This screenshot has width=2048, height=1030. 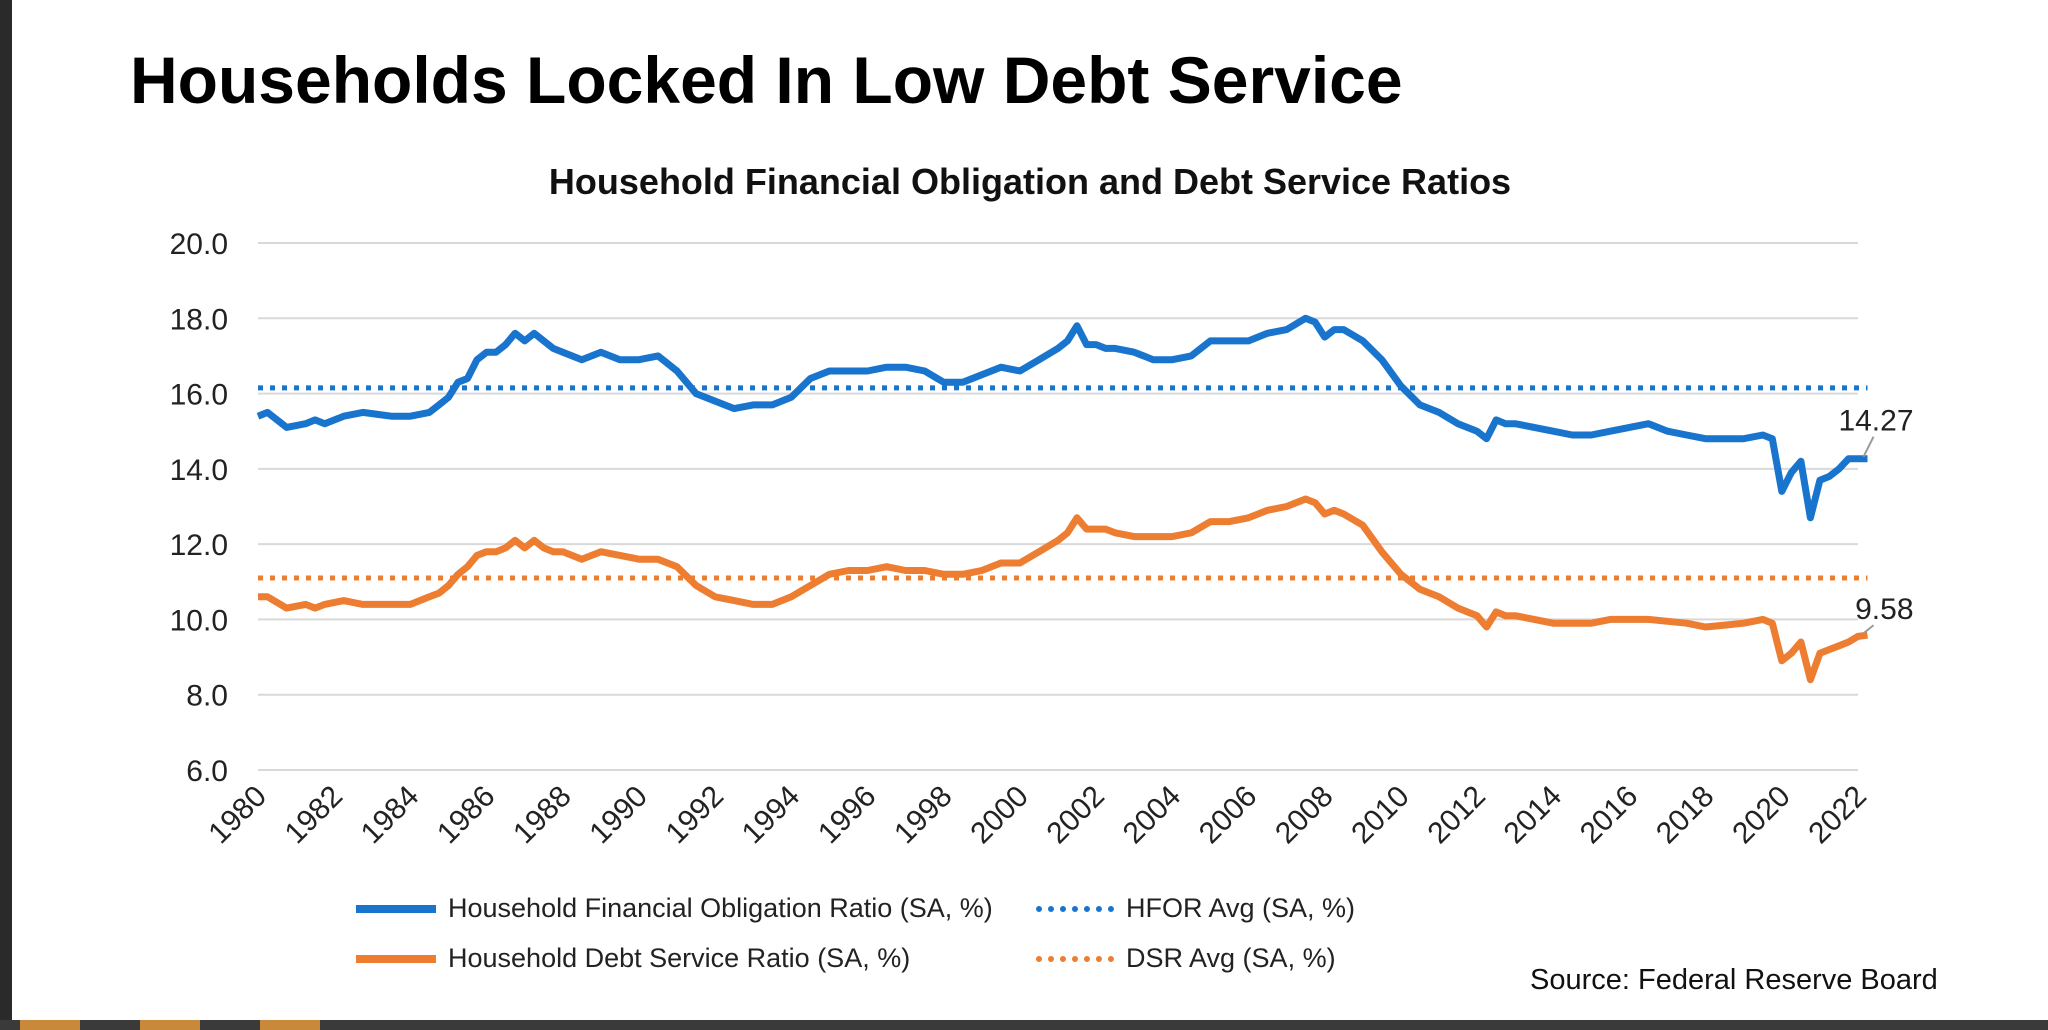 What do you see at coordinates (695, 815) in the screenshot?
I see `x-tick-label: 1992` at bounding box center [695, 815].